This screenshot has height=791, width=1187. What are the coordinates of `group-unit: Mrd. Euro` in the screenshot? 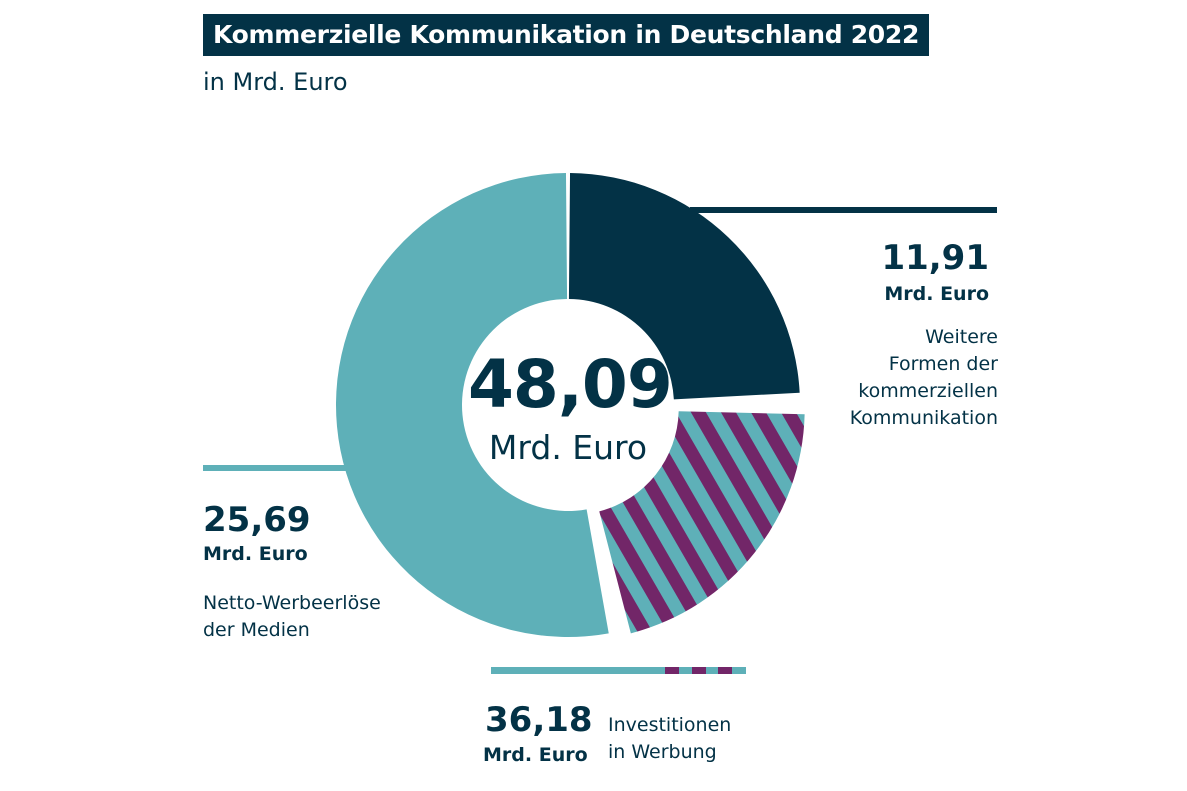 It's located at (535, 755).